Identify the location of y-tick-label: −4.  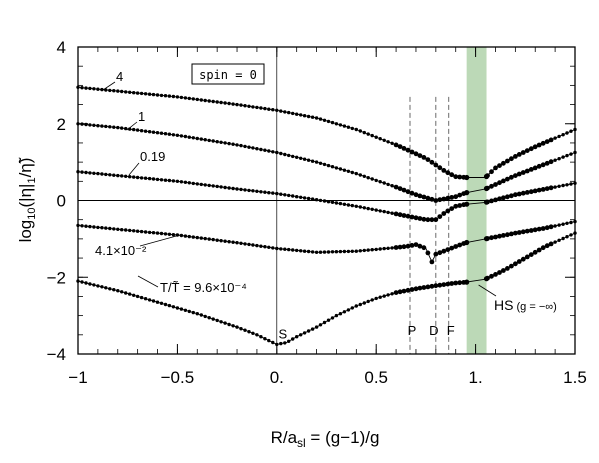
(56, 354).